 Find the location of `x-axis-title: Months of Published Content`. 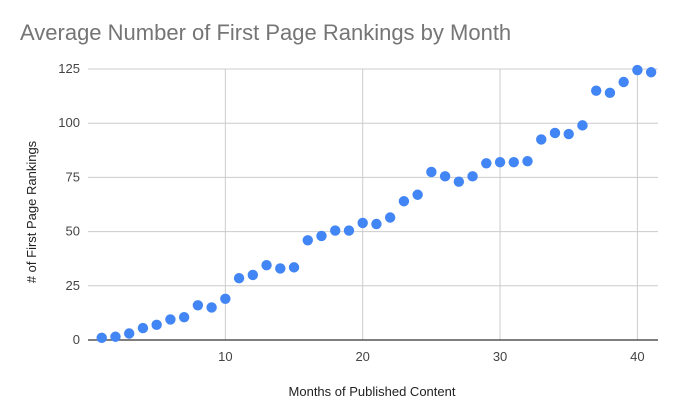

x-axis-title: Months of Published Content is located at coordinates (372, 391).